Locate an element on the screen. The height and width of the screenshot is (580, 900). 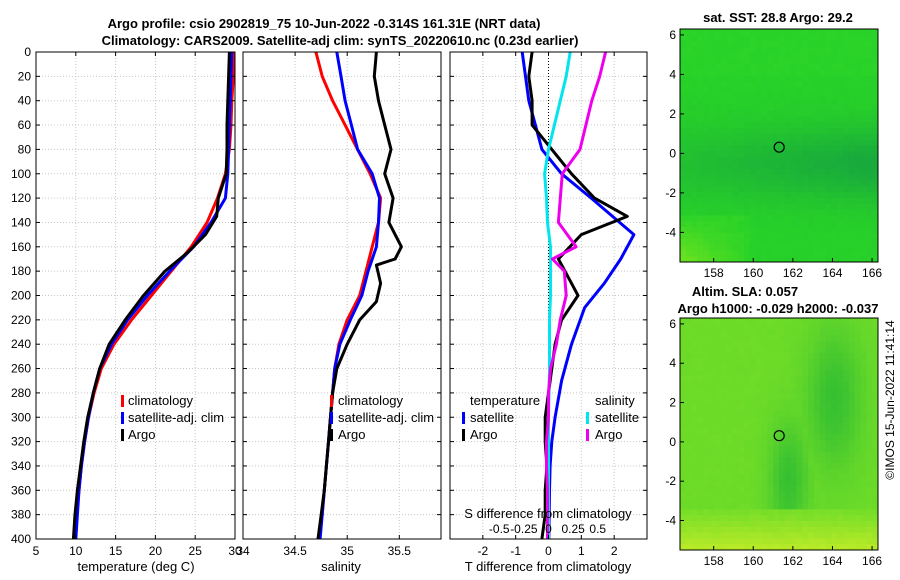
x-tick-label: 1 is located at coordinates (581, 551).